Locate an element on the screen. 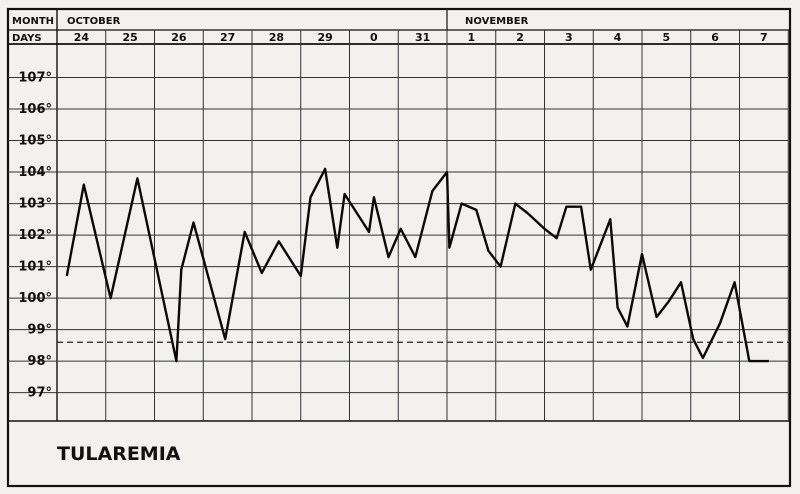  x-tick-label: 0 is located at coordinates (374, 37).